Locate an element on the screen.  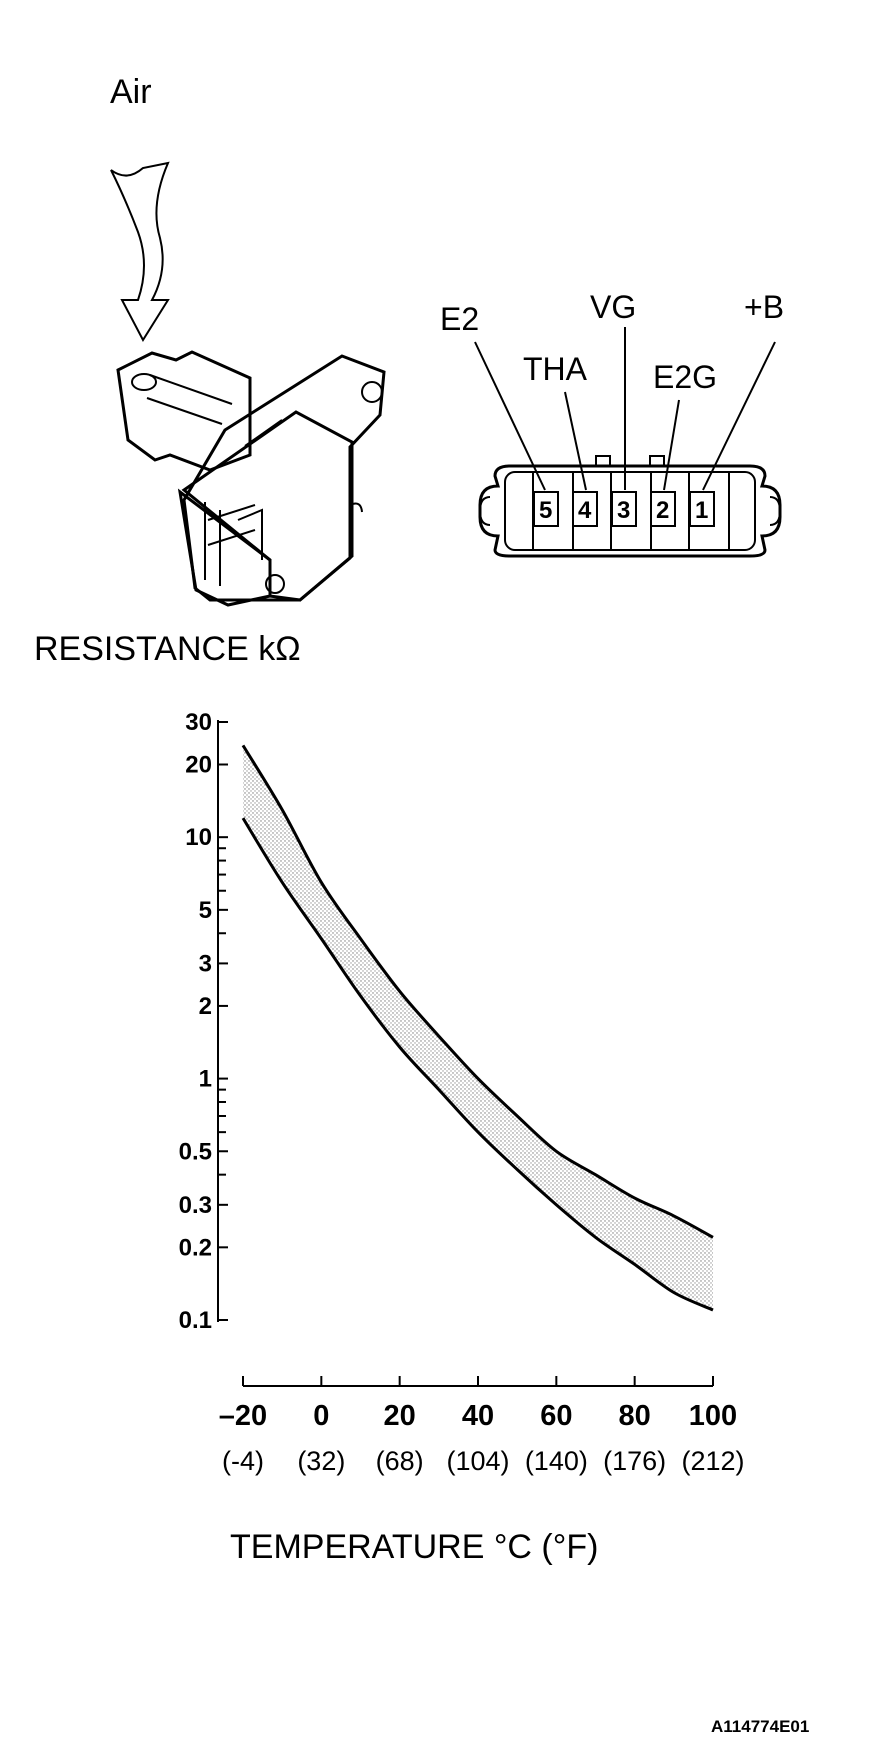
leader-plus-b is located at coordinates (739, 416).